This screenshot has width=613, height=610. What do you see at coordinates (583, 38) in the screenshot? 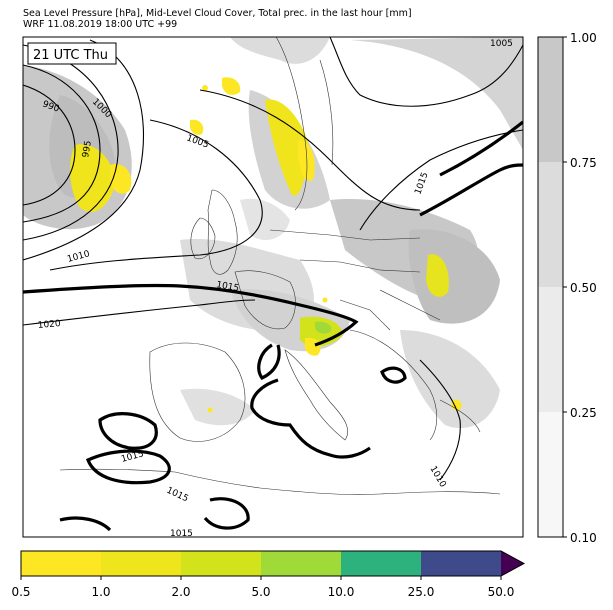
I see `cloud-tick-label: 1.00` at bounding box center [583, 38].